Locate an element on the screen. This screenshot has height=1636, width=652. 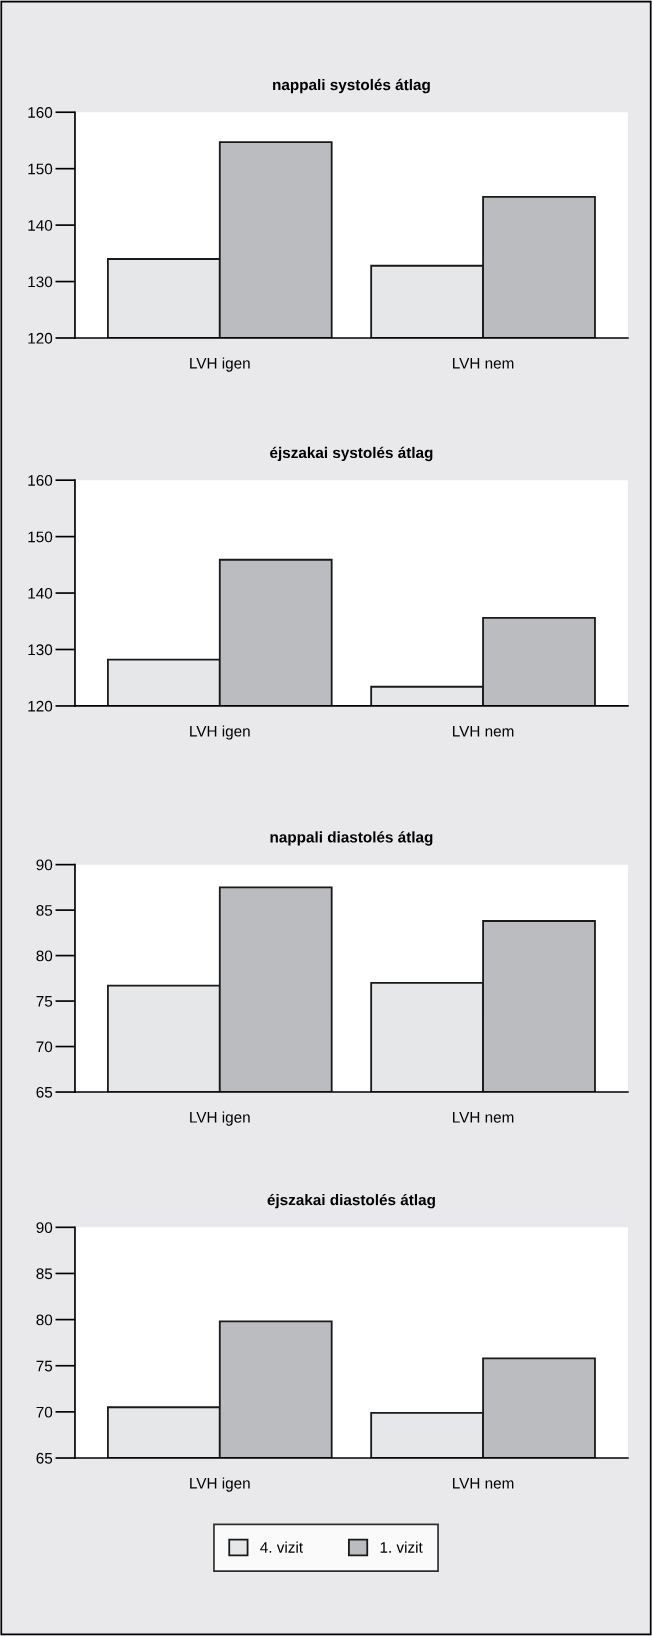
chart-title: nappali diastolés átlag is located at coordinates (351, 838).